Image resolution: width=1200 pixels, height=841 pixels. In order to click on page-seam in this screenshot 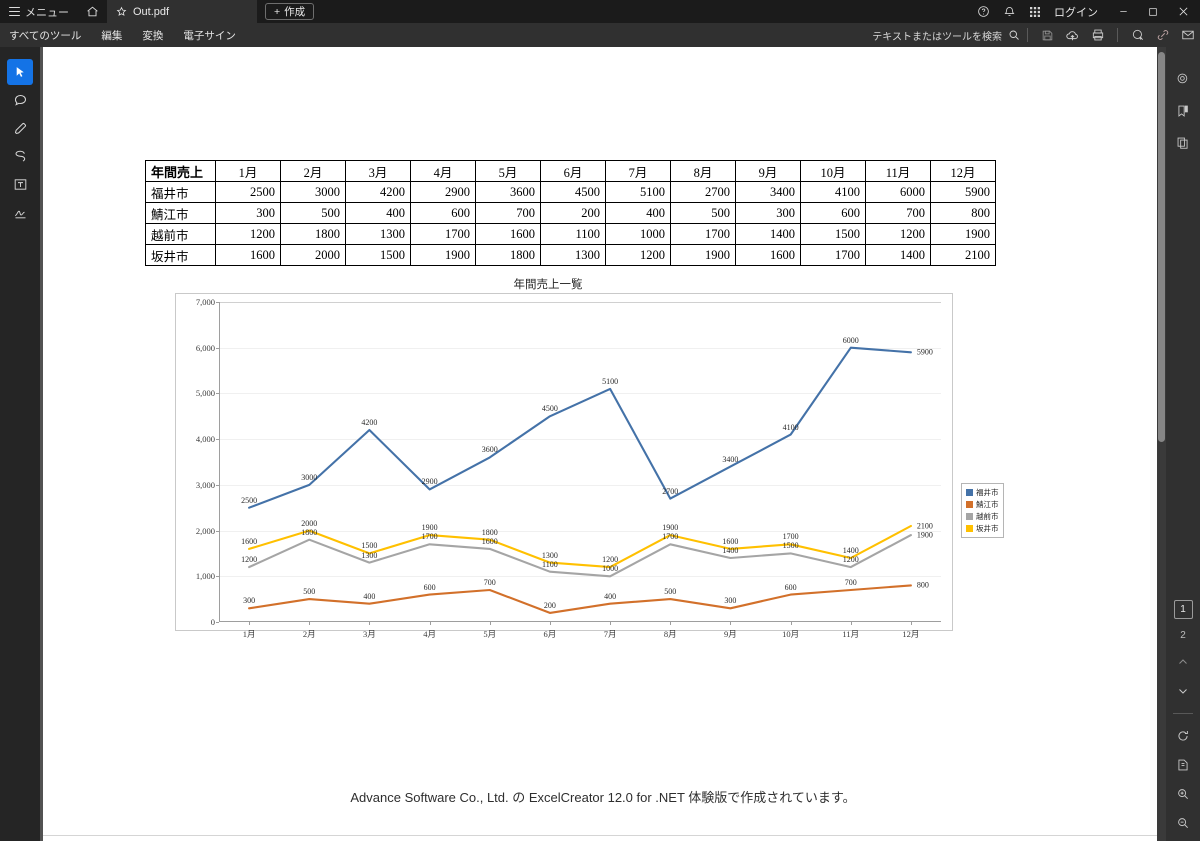, I will do `click(603, 835)`.